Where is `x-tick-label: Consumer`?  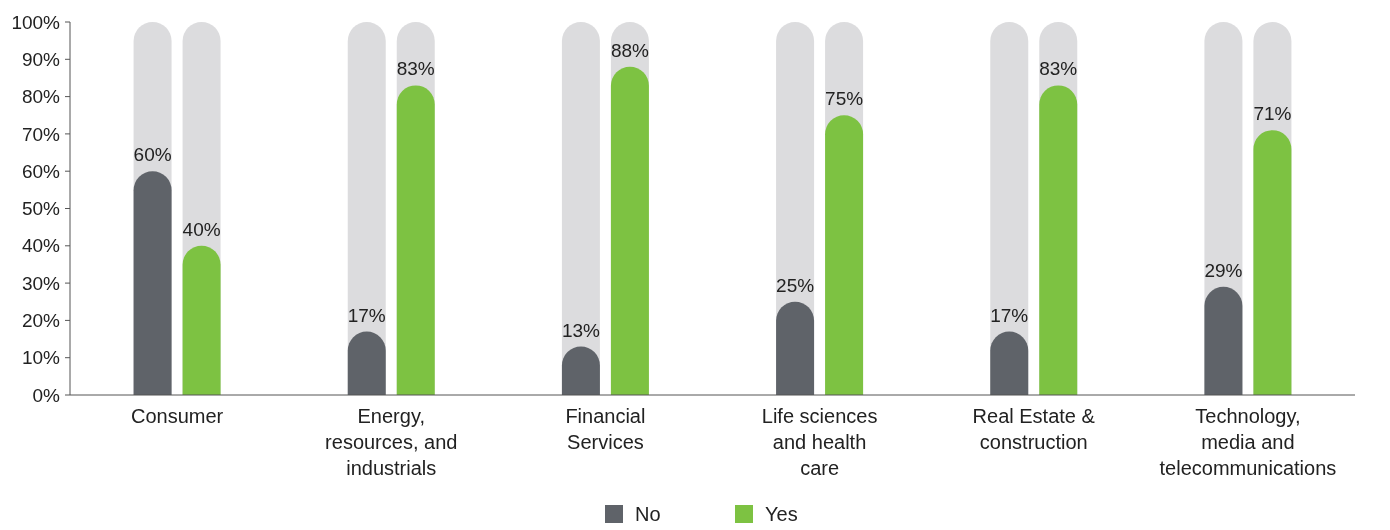
x-tick-label: Consumer is located at coordinates (177, 416).